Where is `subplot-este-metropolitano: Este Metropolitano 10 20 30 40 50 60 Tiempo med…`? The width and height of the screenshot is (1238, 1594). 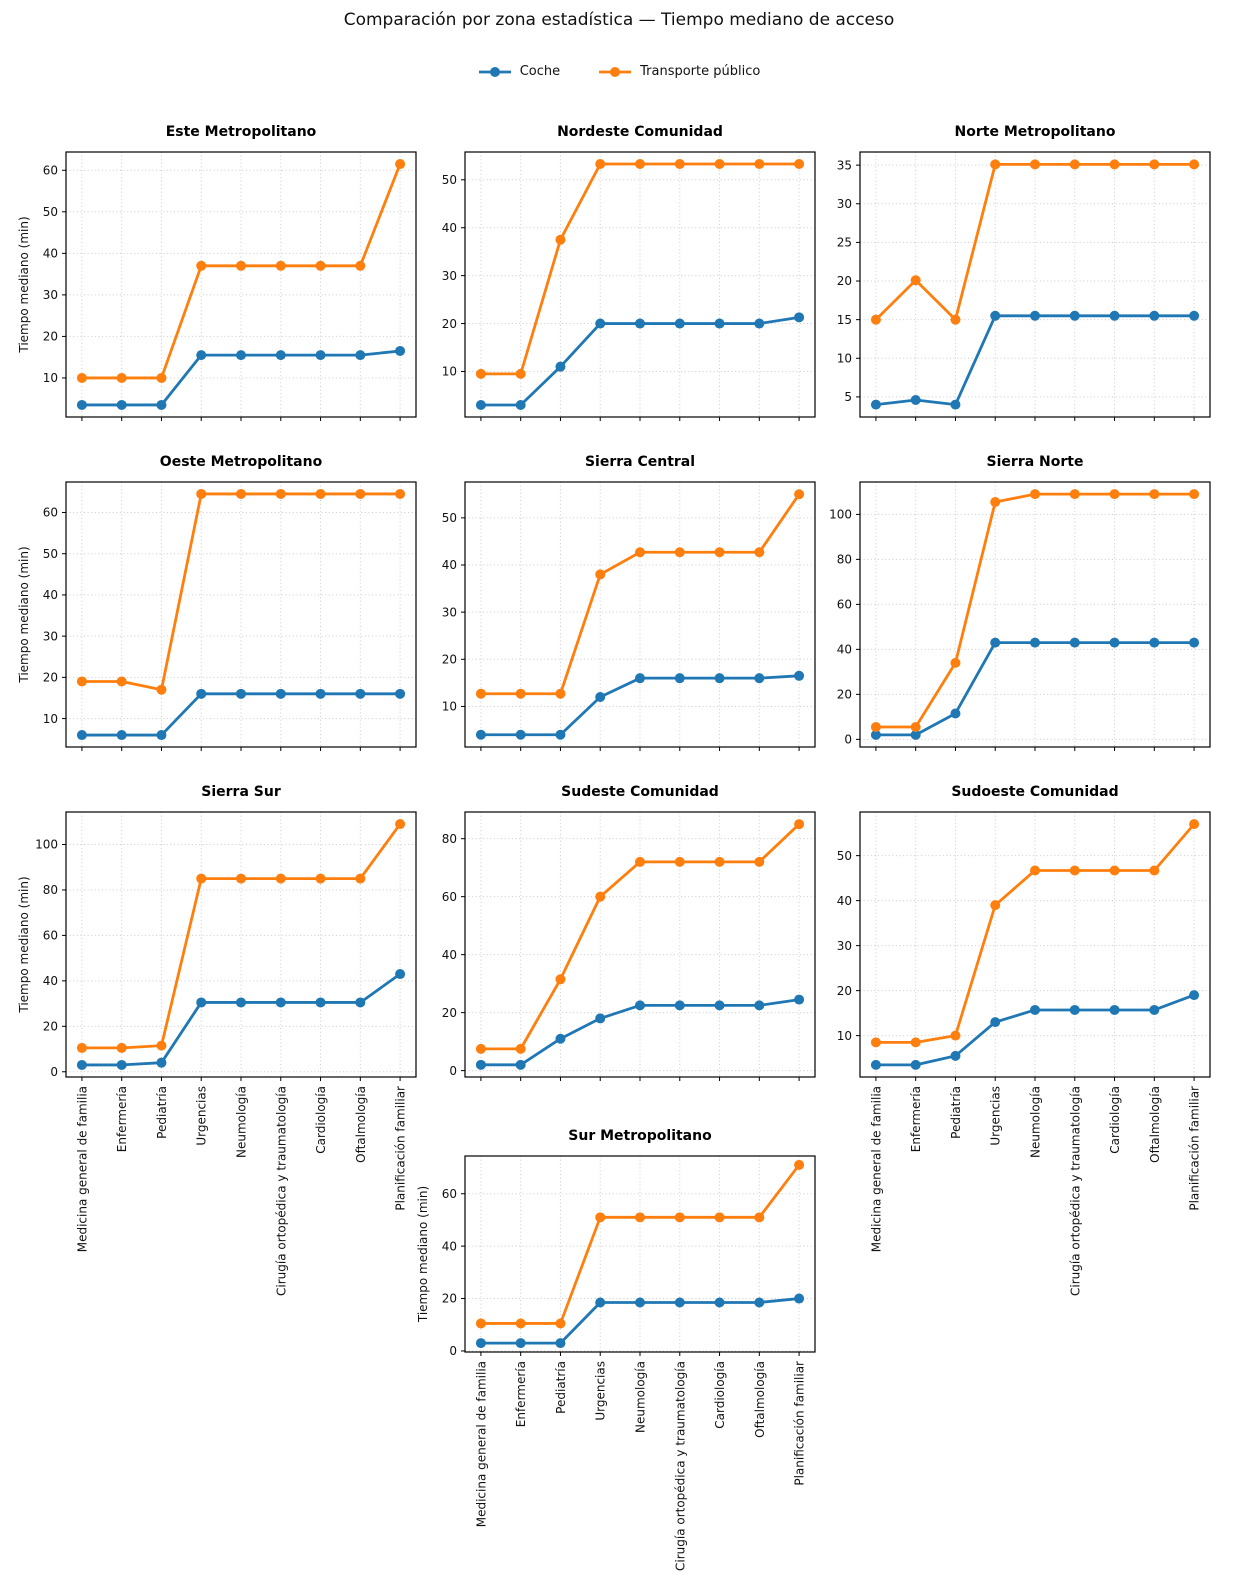
subplot-este-metropolitano: Este Metropolitano 10 20 30 40 50 60 Tiempo med… is located at coordinates (220, 275).